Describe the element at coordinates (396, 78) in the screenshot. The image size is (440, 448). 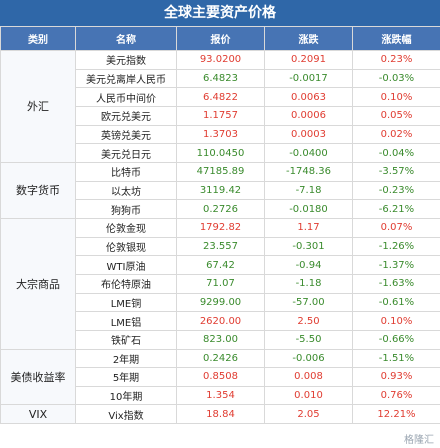
I see `pct-cell: -0.03%` at that location.